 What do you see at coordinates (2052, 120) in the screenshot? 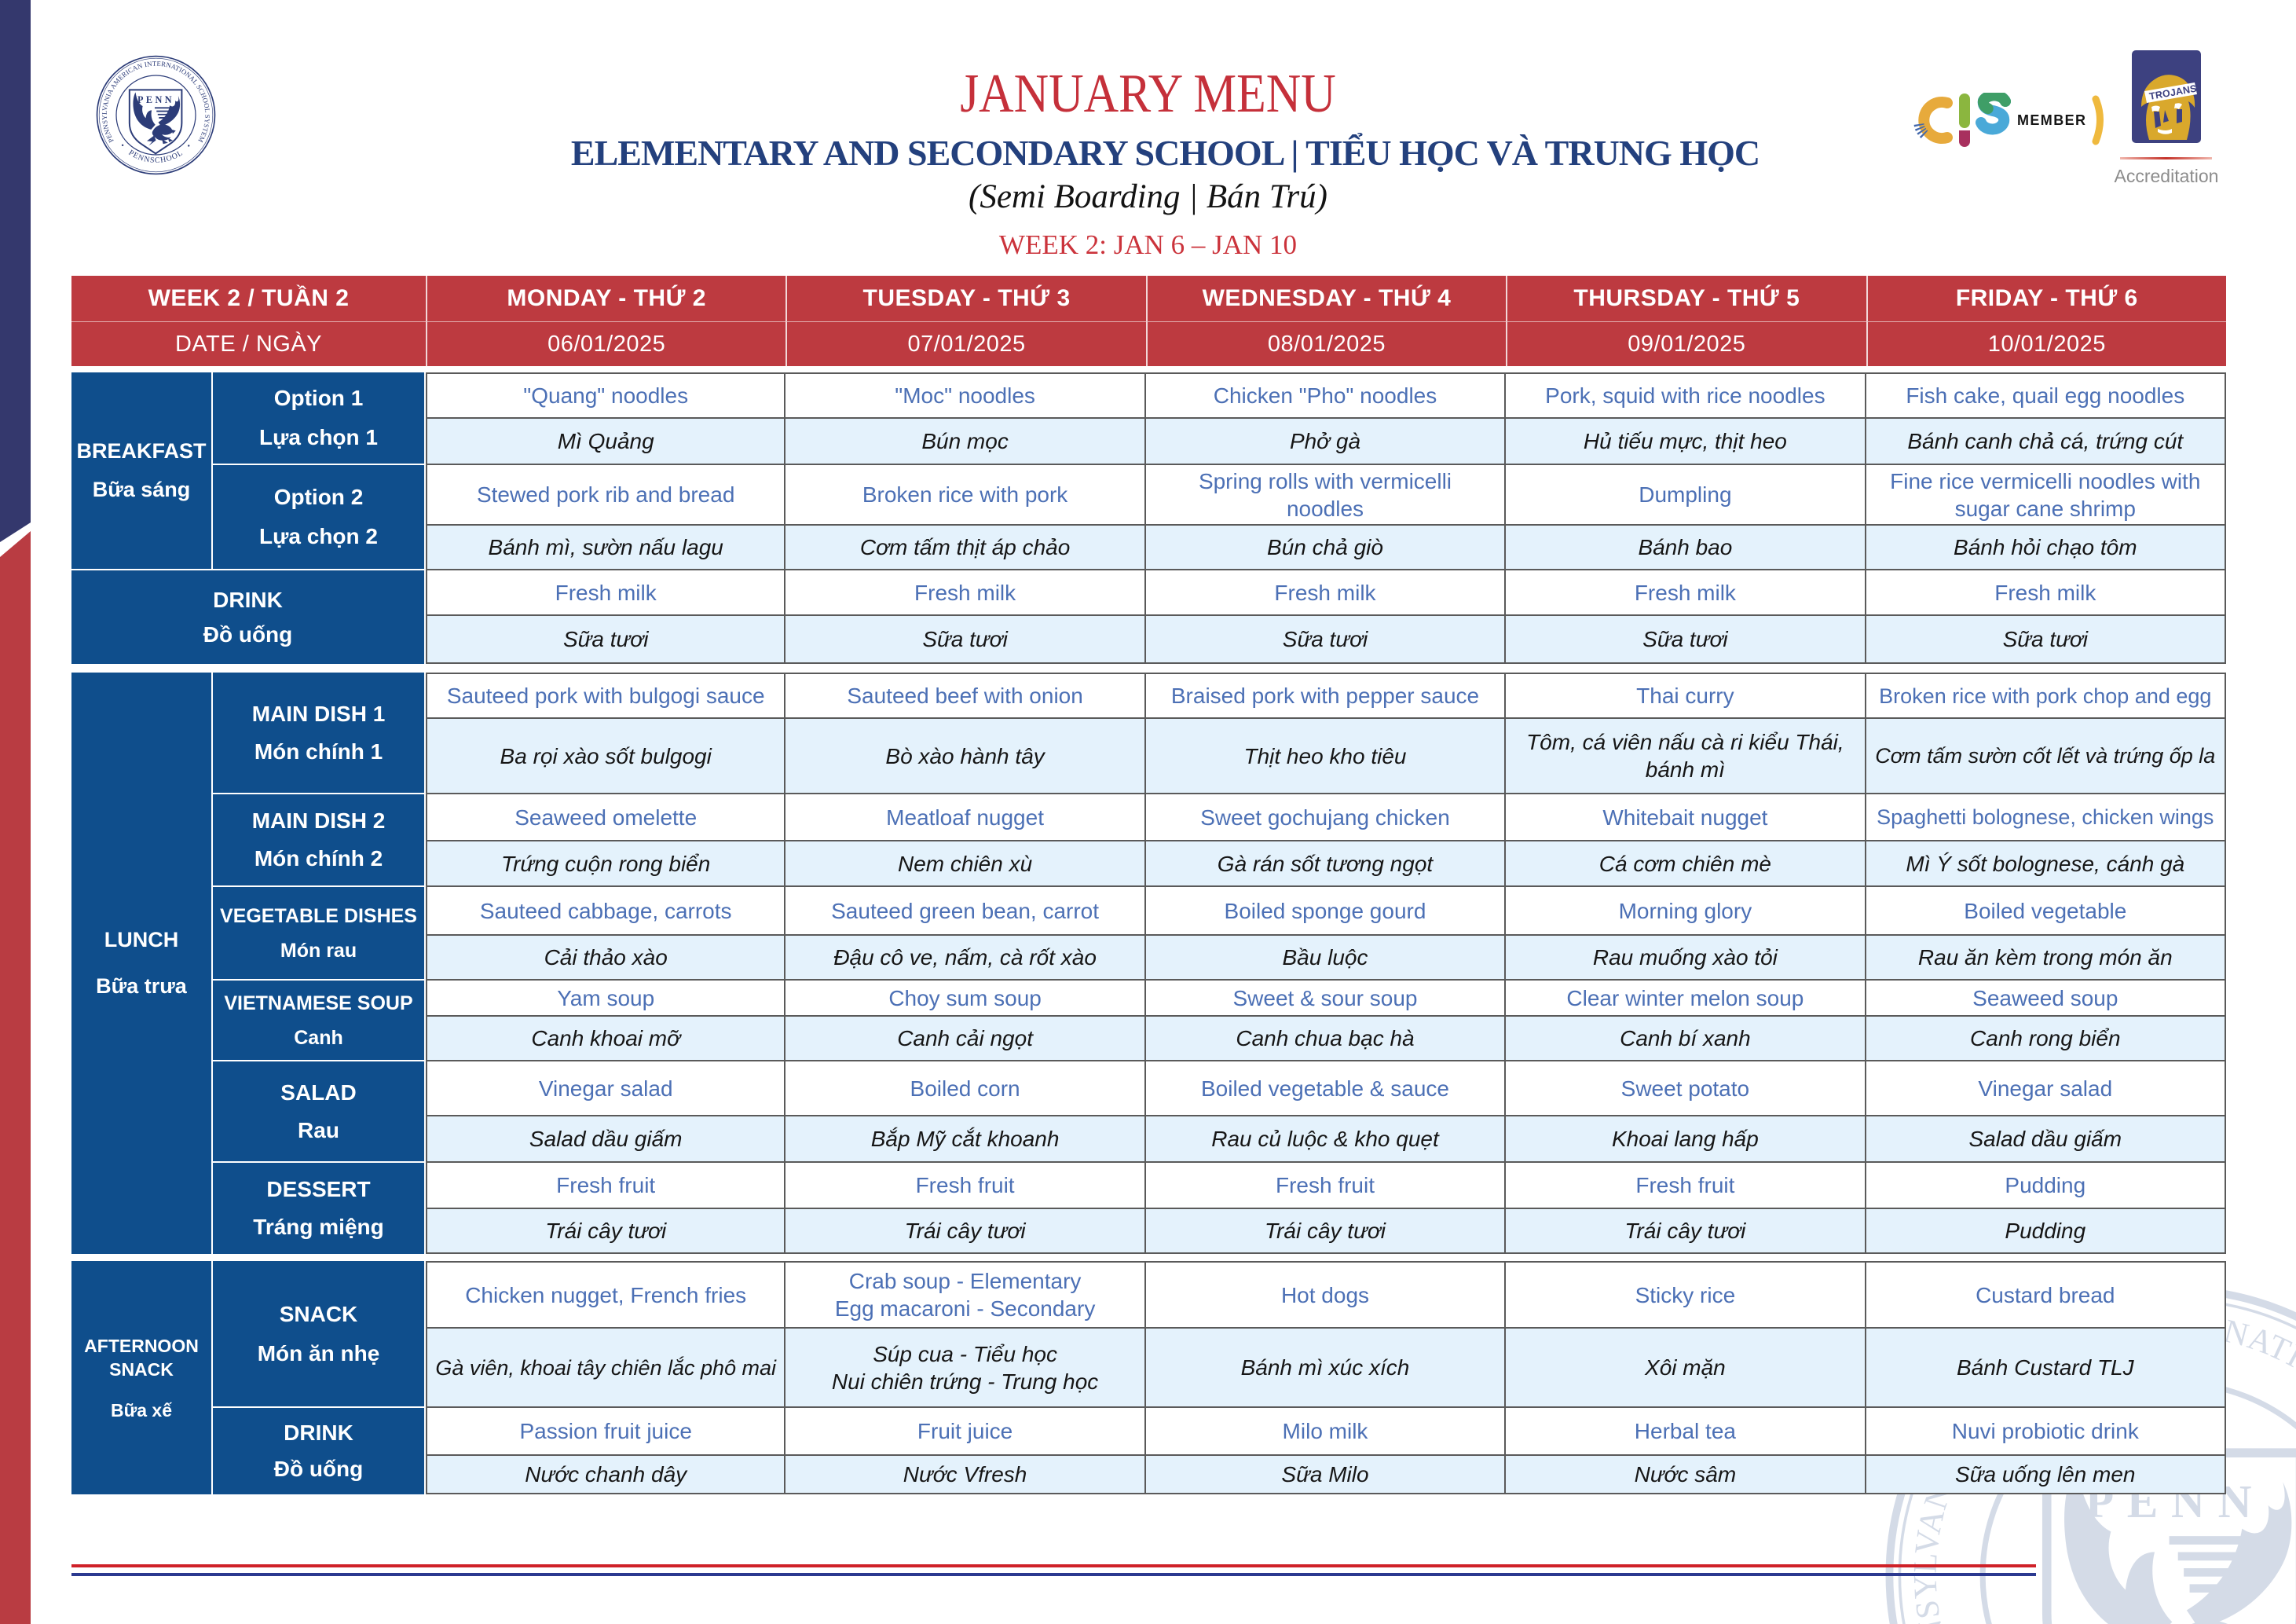
I see `svg-text: MEMBER` at bounding box center [2052, 120].